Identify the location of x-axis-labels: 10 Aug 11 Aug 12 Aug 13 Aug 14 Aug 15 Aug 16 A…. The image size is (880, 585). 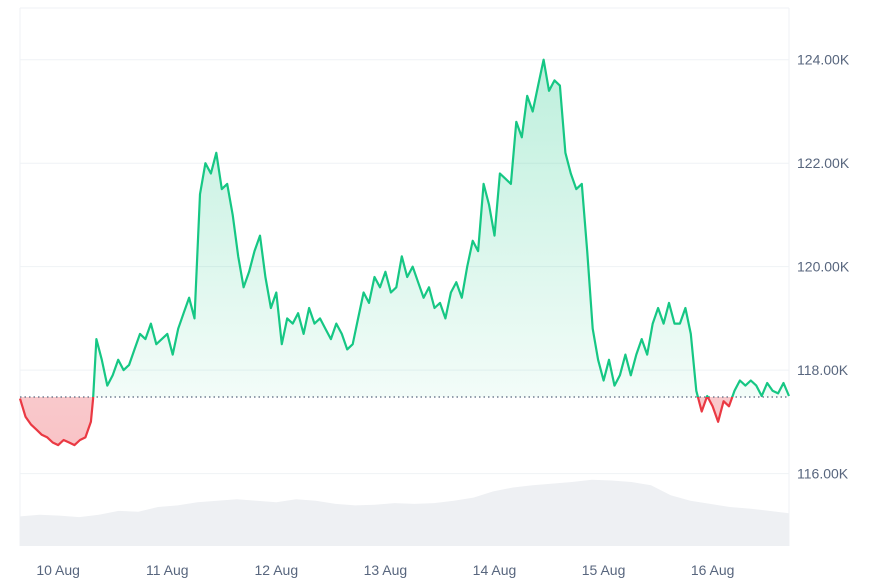
(385, 570).